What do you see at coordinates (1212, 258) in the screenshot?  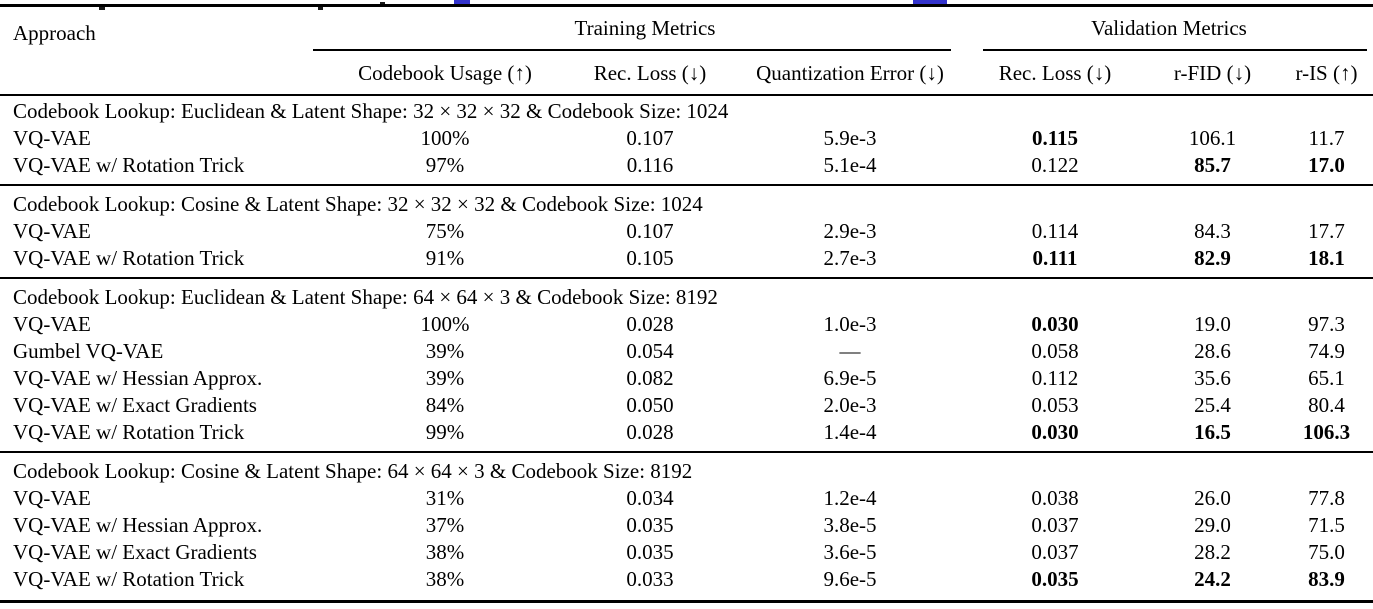 I see `table-cell: 82.9` at bounding box center [1212, 258].